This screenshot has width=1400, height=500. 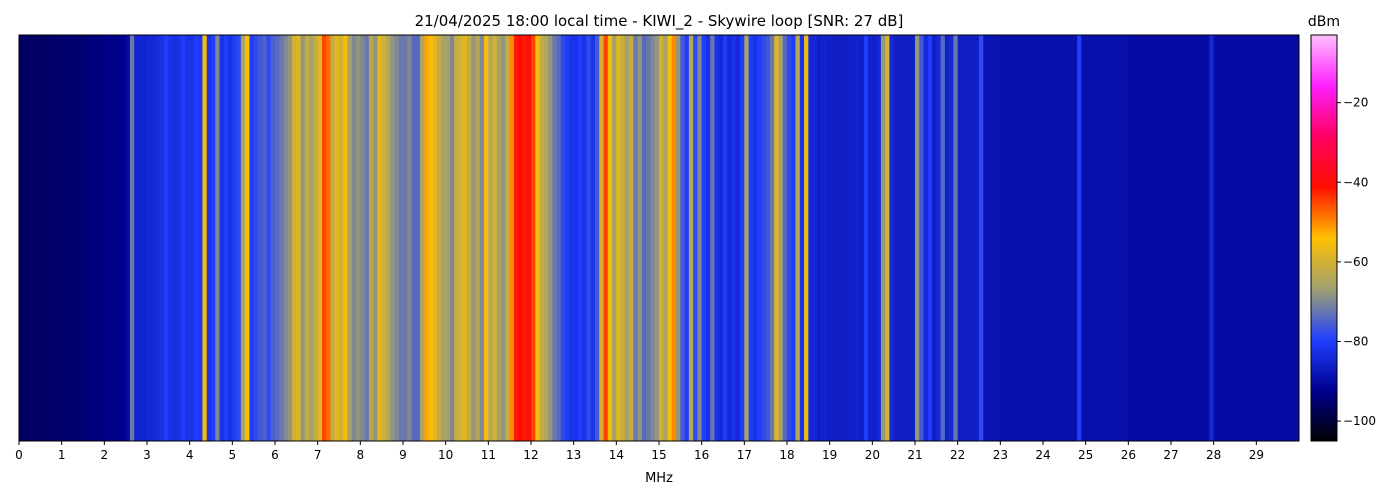 What do you see at coordinates (1359, 421) in the screenshot?
I see `colorbar-tick-label: −100` at bounding box center [1359, 421].